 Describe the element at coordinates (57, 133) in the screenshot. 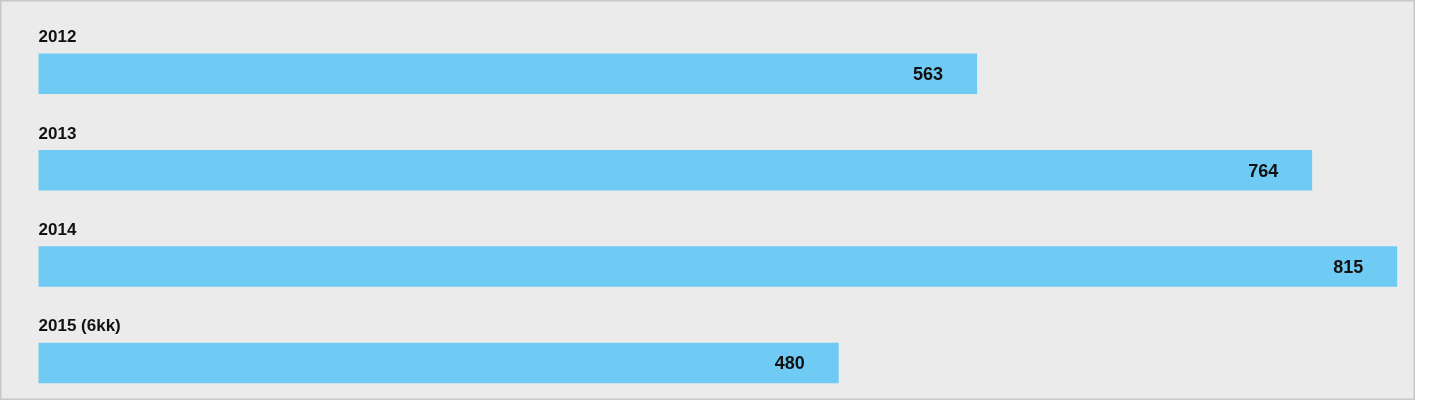

I see `y-tick-label: 2013` at that location.